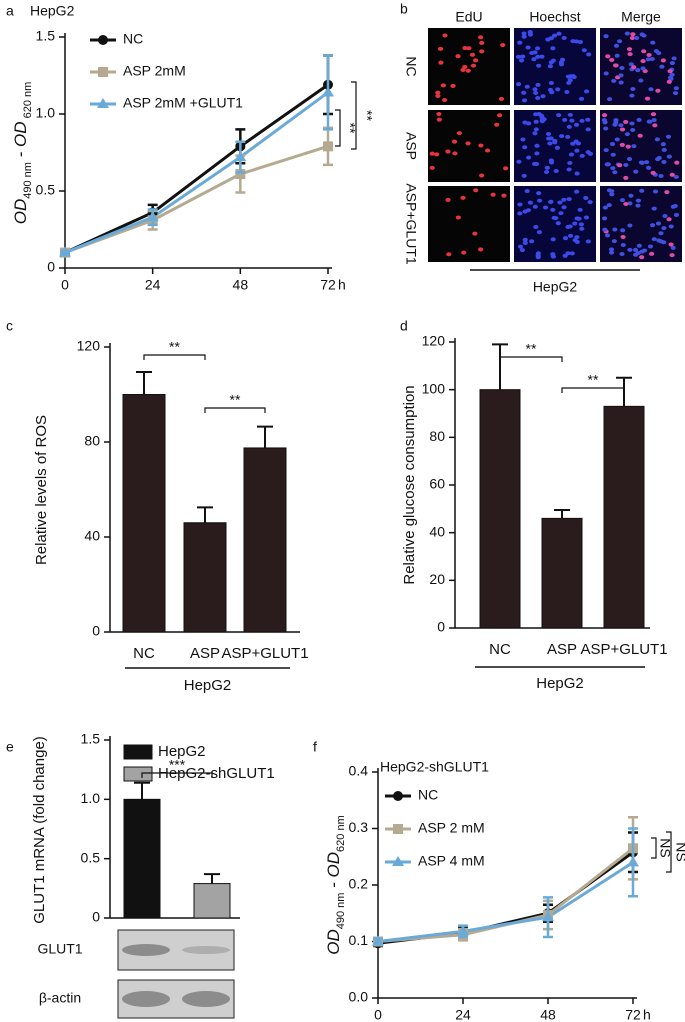  What do you see at coordinates (10, 11) in the screenshot?
I see `panel-letter: a` at bounding box center [10, 11].